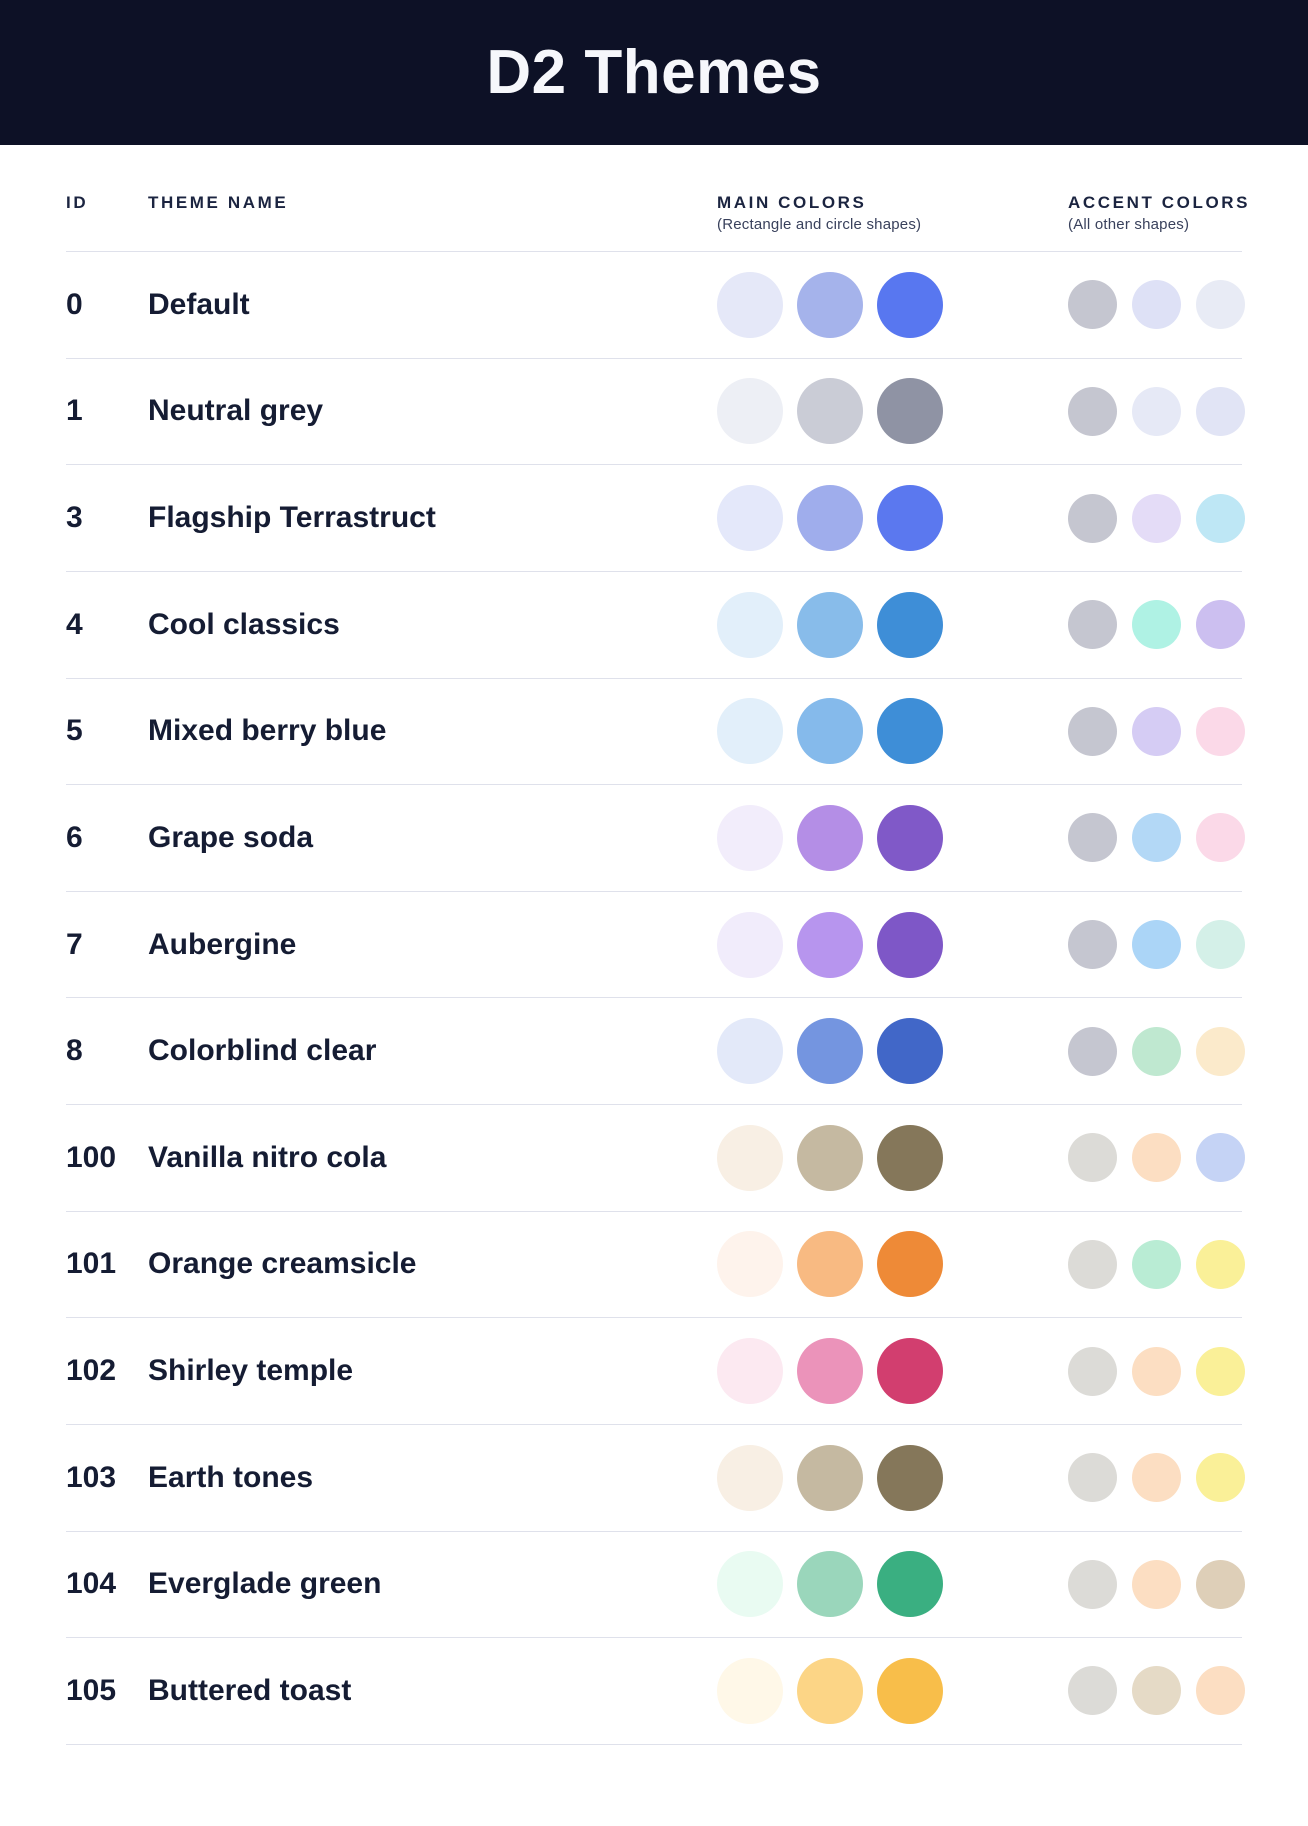 The height and width of the screenshot is (1826, 1308). Describe the element at coordinates (91, 1371) in the screenshot. I see `theme-id: 102` at that location.